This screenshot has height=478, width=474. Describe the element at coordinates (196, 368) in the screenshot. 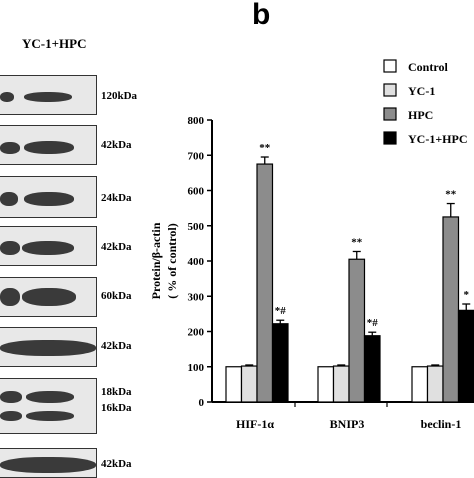

I see `y-tick-label: 100` at that location.